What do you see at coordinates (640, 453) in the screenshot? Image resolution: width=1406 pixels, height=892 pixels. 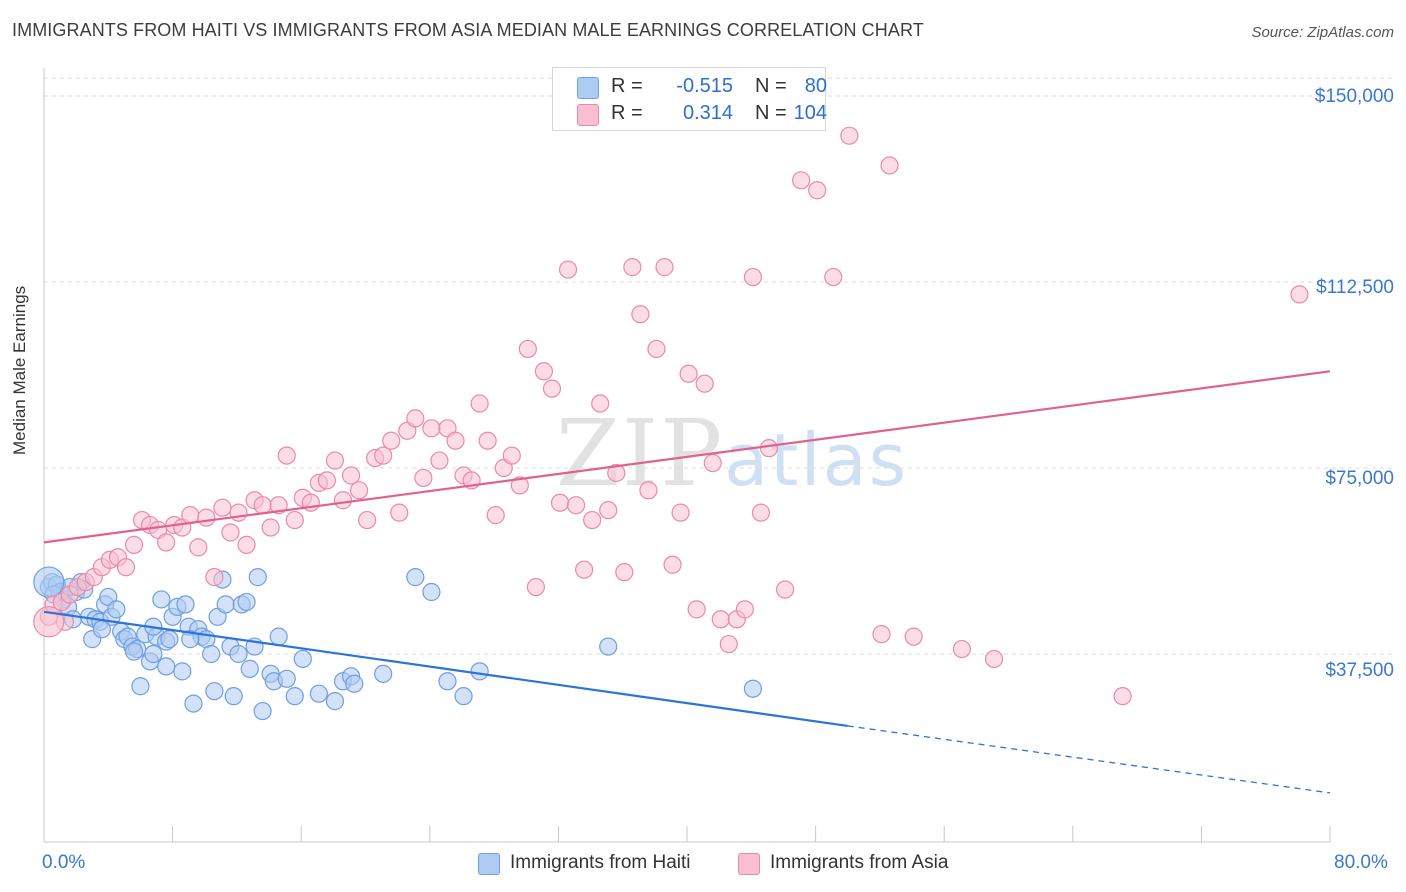 I see `watermark-zip: ZIP` at bounding box center [640, 453].